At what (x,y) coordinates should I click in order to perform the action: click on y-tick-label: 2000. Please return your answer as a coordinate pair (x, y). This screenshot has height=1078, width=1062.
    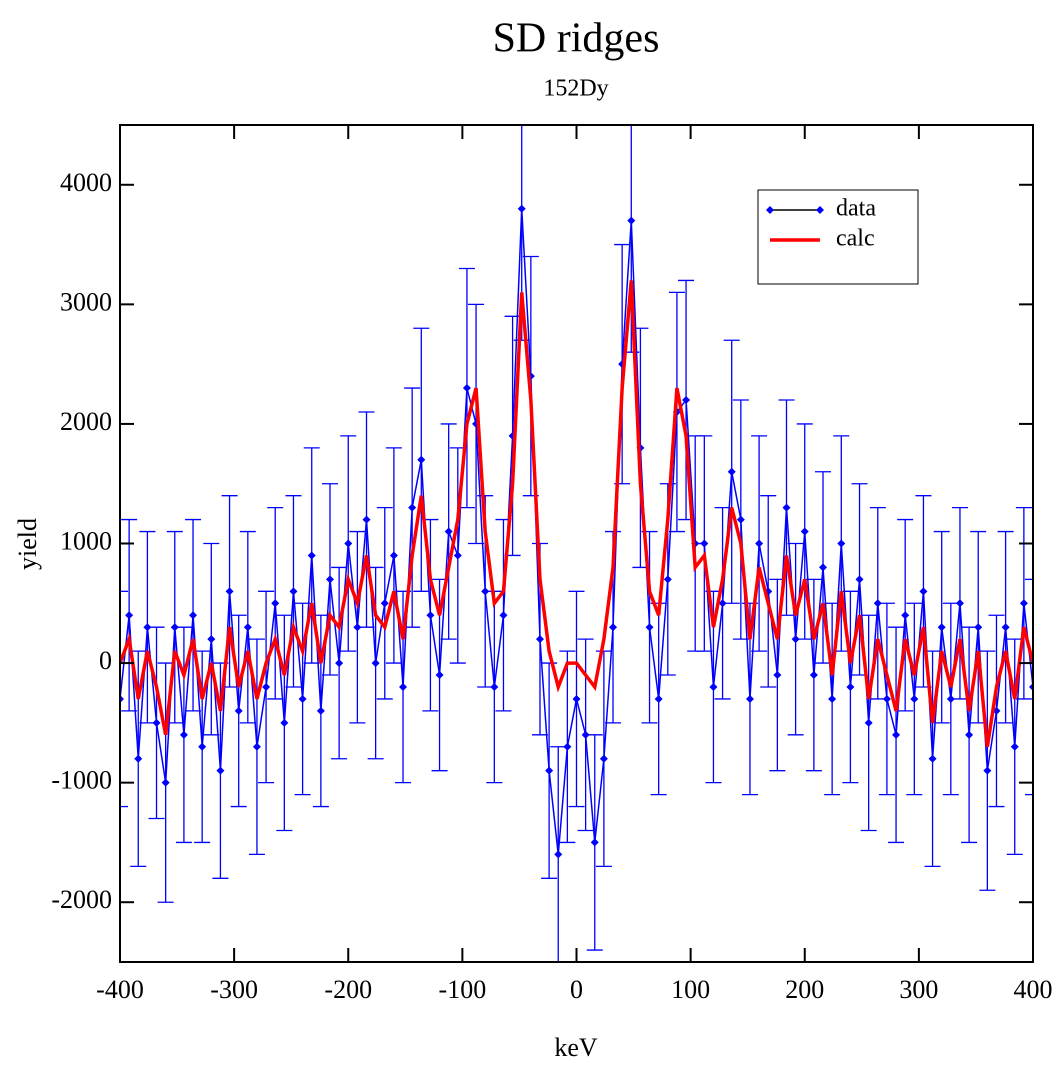
    Looking at the image, I should click on (86, 421).